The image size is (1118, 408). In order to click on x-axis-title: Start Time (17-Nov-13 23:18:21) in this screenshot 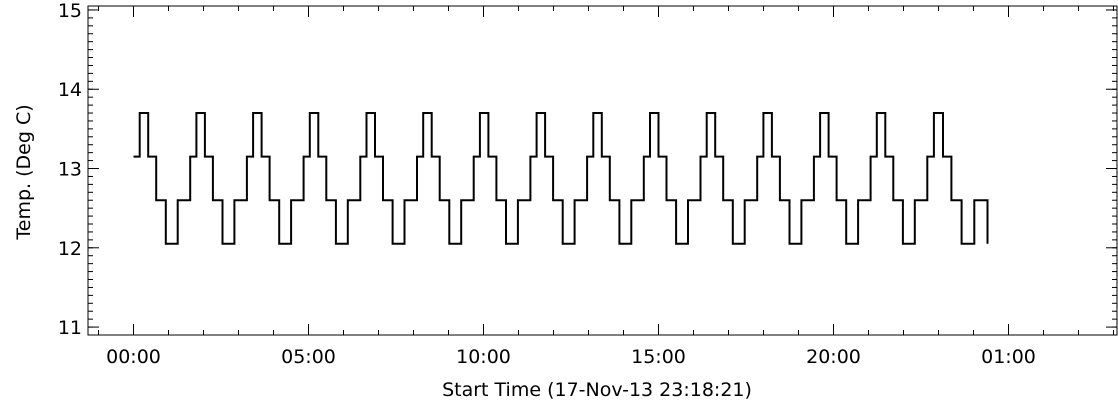, I will do `click(597, 390)`.